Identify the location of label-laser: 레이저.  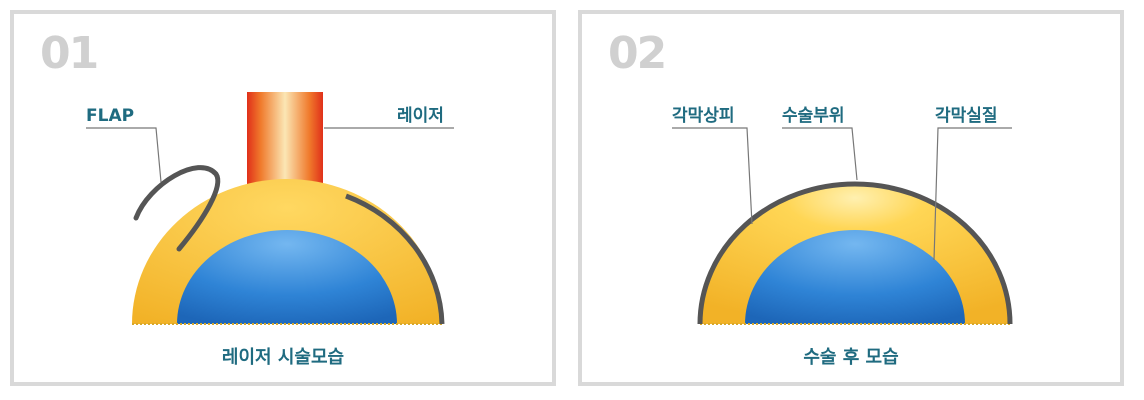
(420, 116).